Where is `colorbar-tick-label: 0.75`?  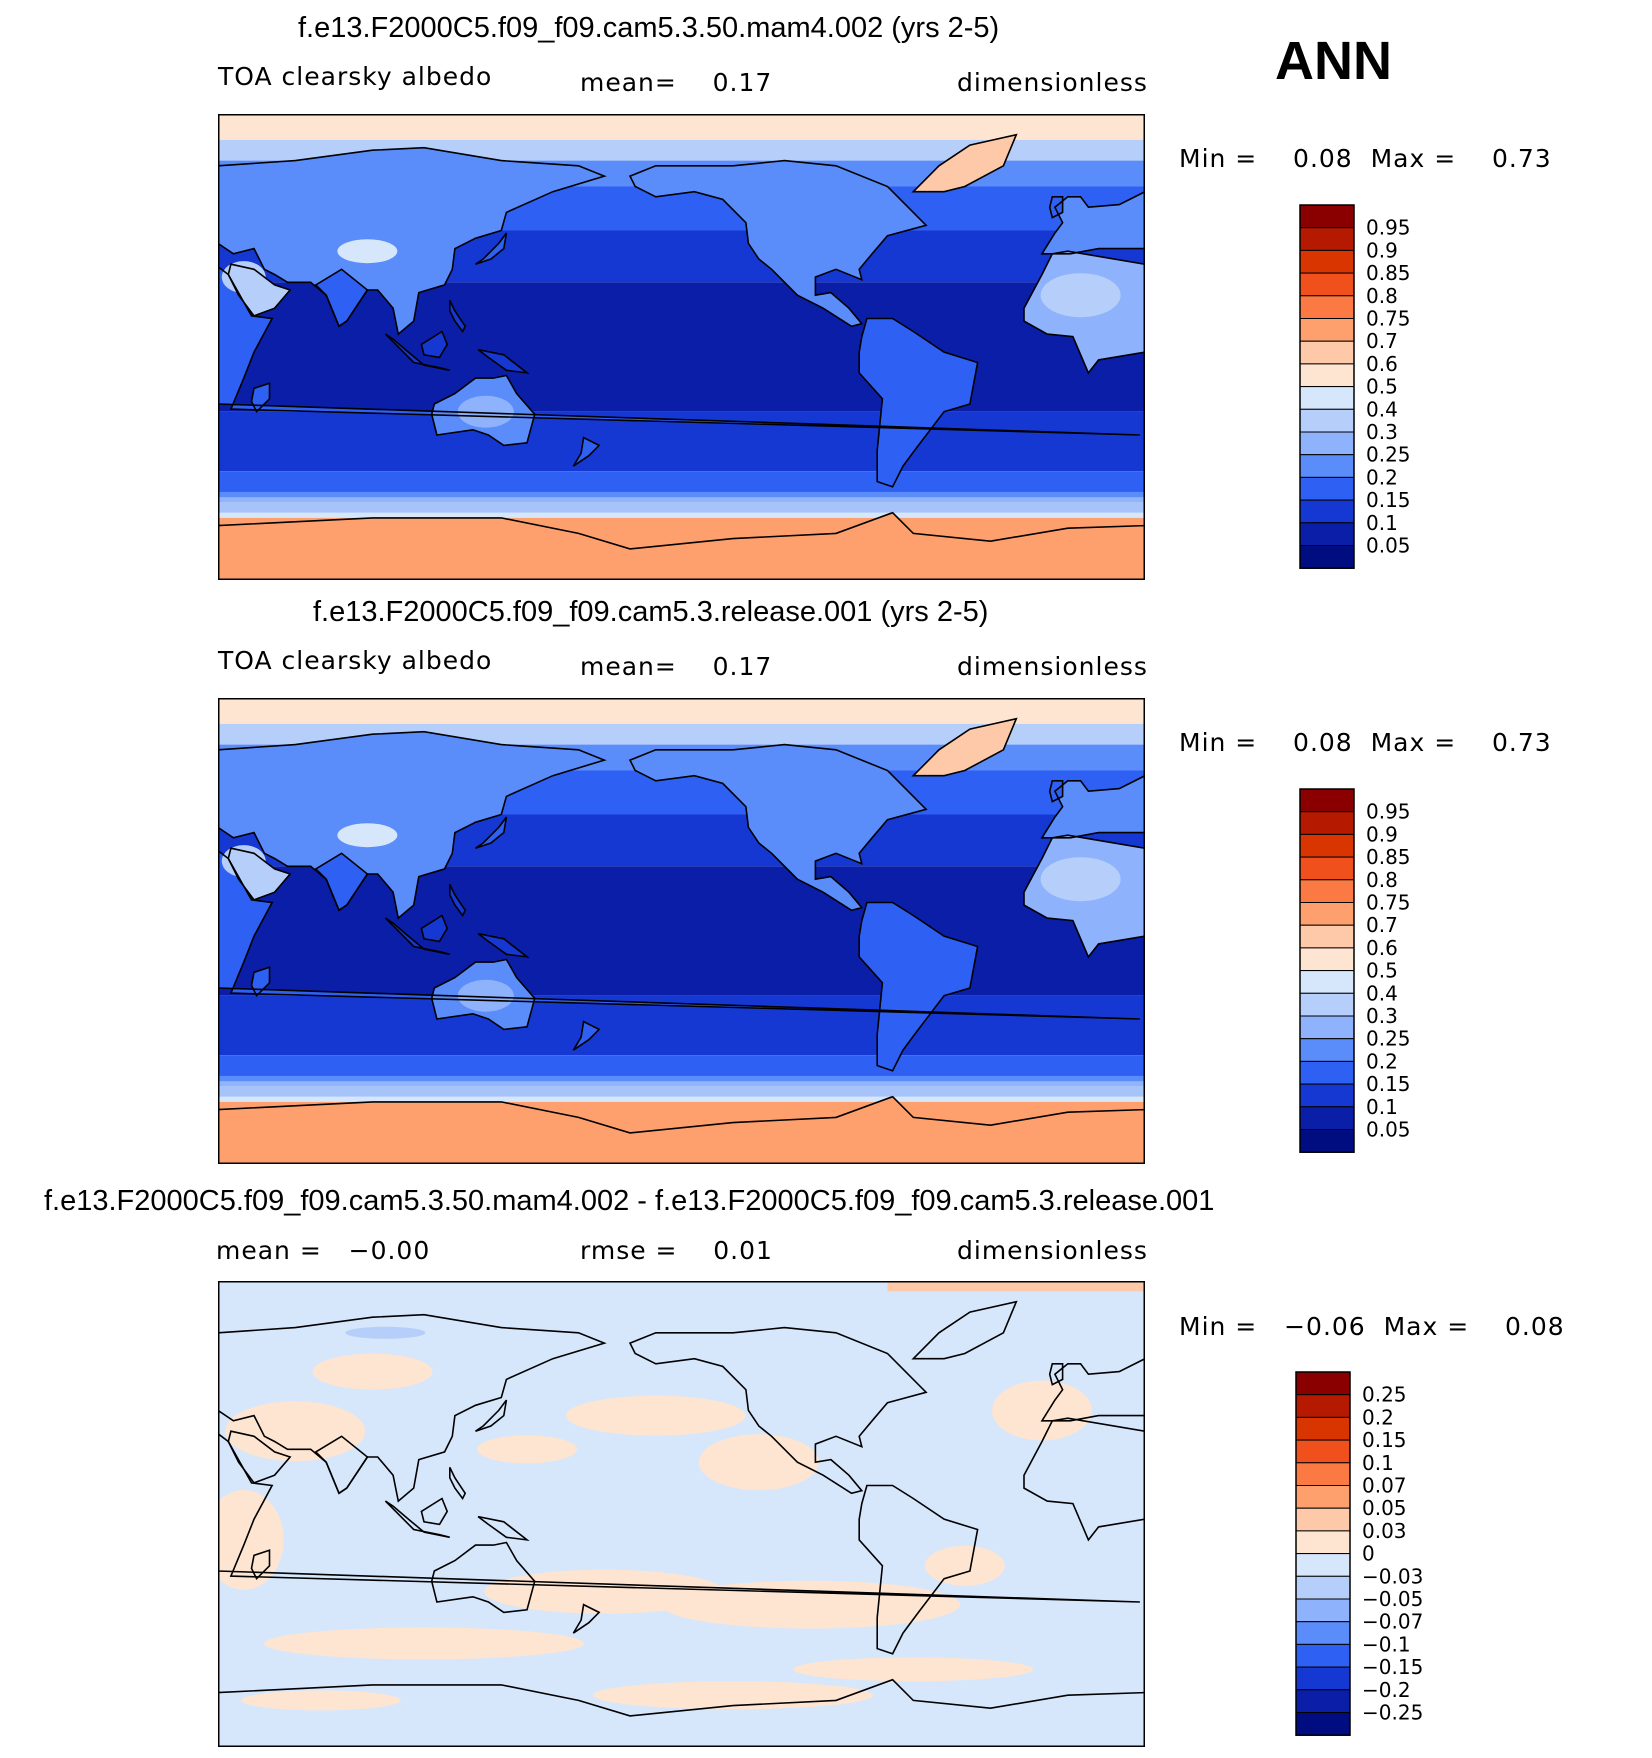
colorbar-tick-label: 0.75 is located at coordinates (1388, 319).